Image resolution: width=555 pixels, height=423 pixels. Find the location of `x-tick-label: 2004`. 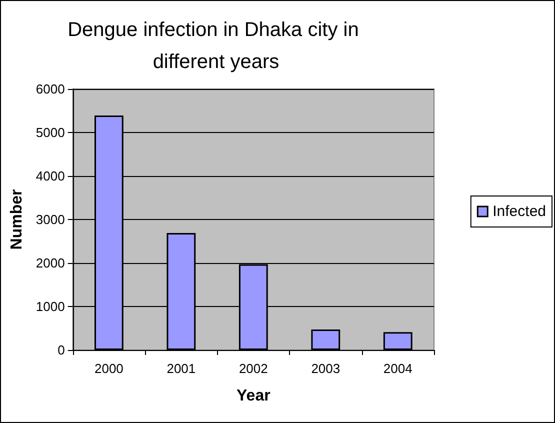

x-tick-label: 2004 is located at coordinates (397, 368).